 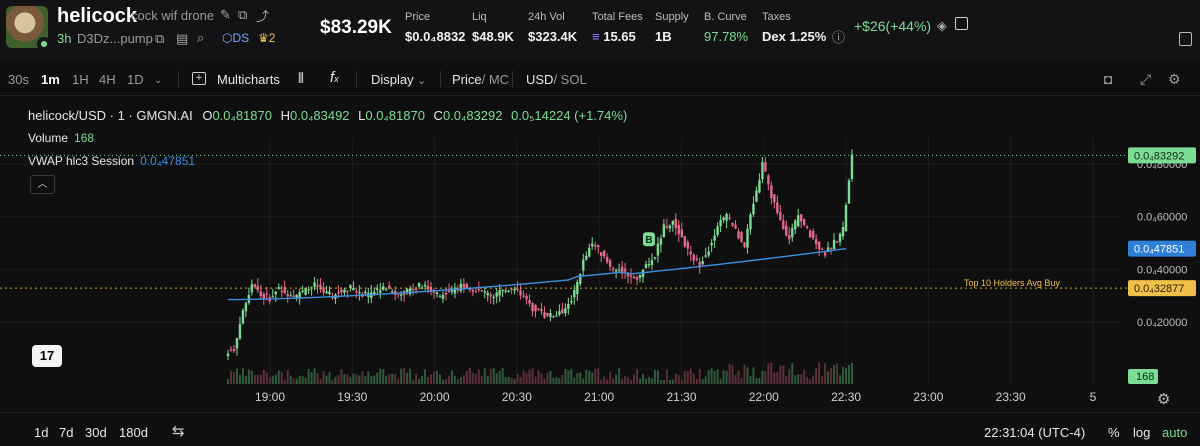 What do you see at coordinates (28, 28) in the screenshot?
I see `token-avatar` at bounding box center [28, 28].